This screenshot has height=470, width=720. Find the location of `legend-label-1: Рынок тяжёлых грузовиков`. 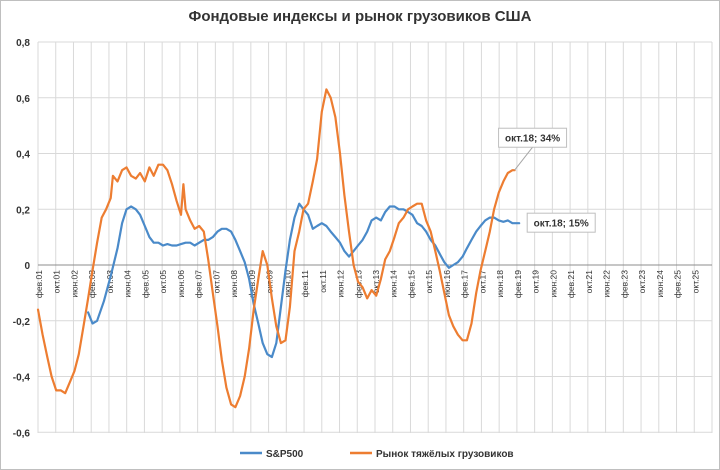

legend-label-1: Рынок тяжёлых грузовиков is located at coordinates (445, 454).